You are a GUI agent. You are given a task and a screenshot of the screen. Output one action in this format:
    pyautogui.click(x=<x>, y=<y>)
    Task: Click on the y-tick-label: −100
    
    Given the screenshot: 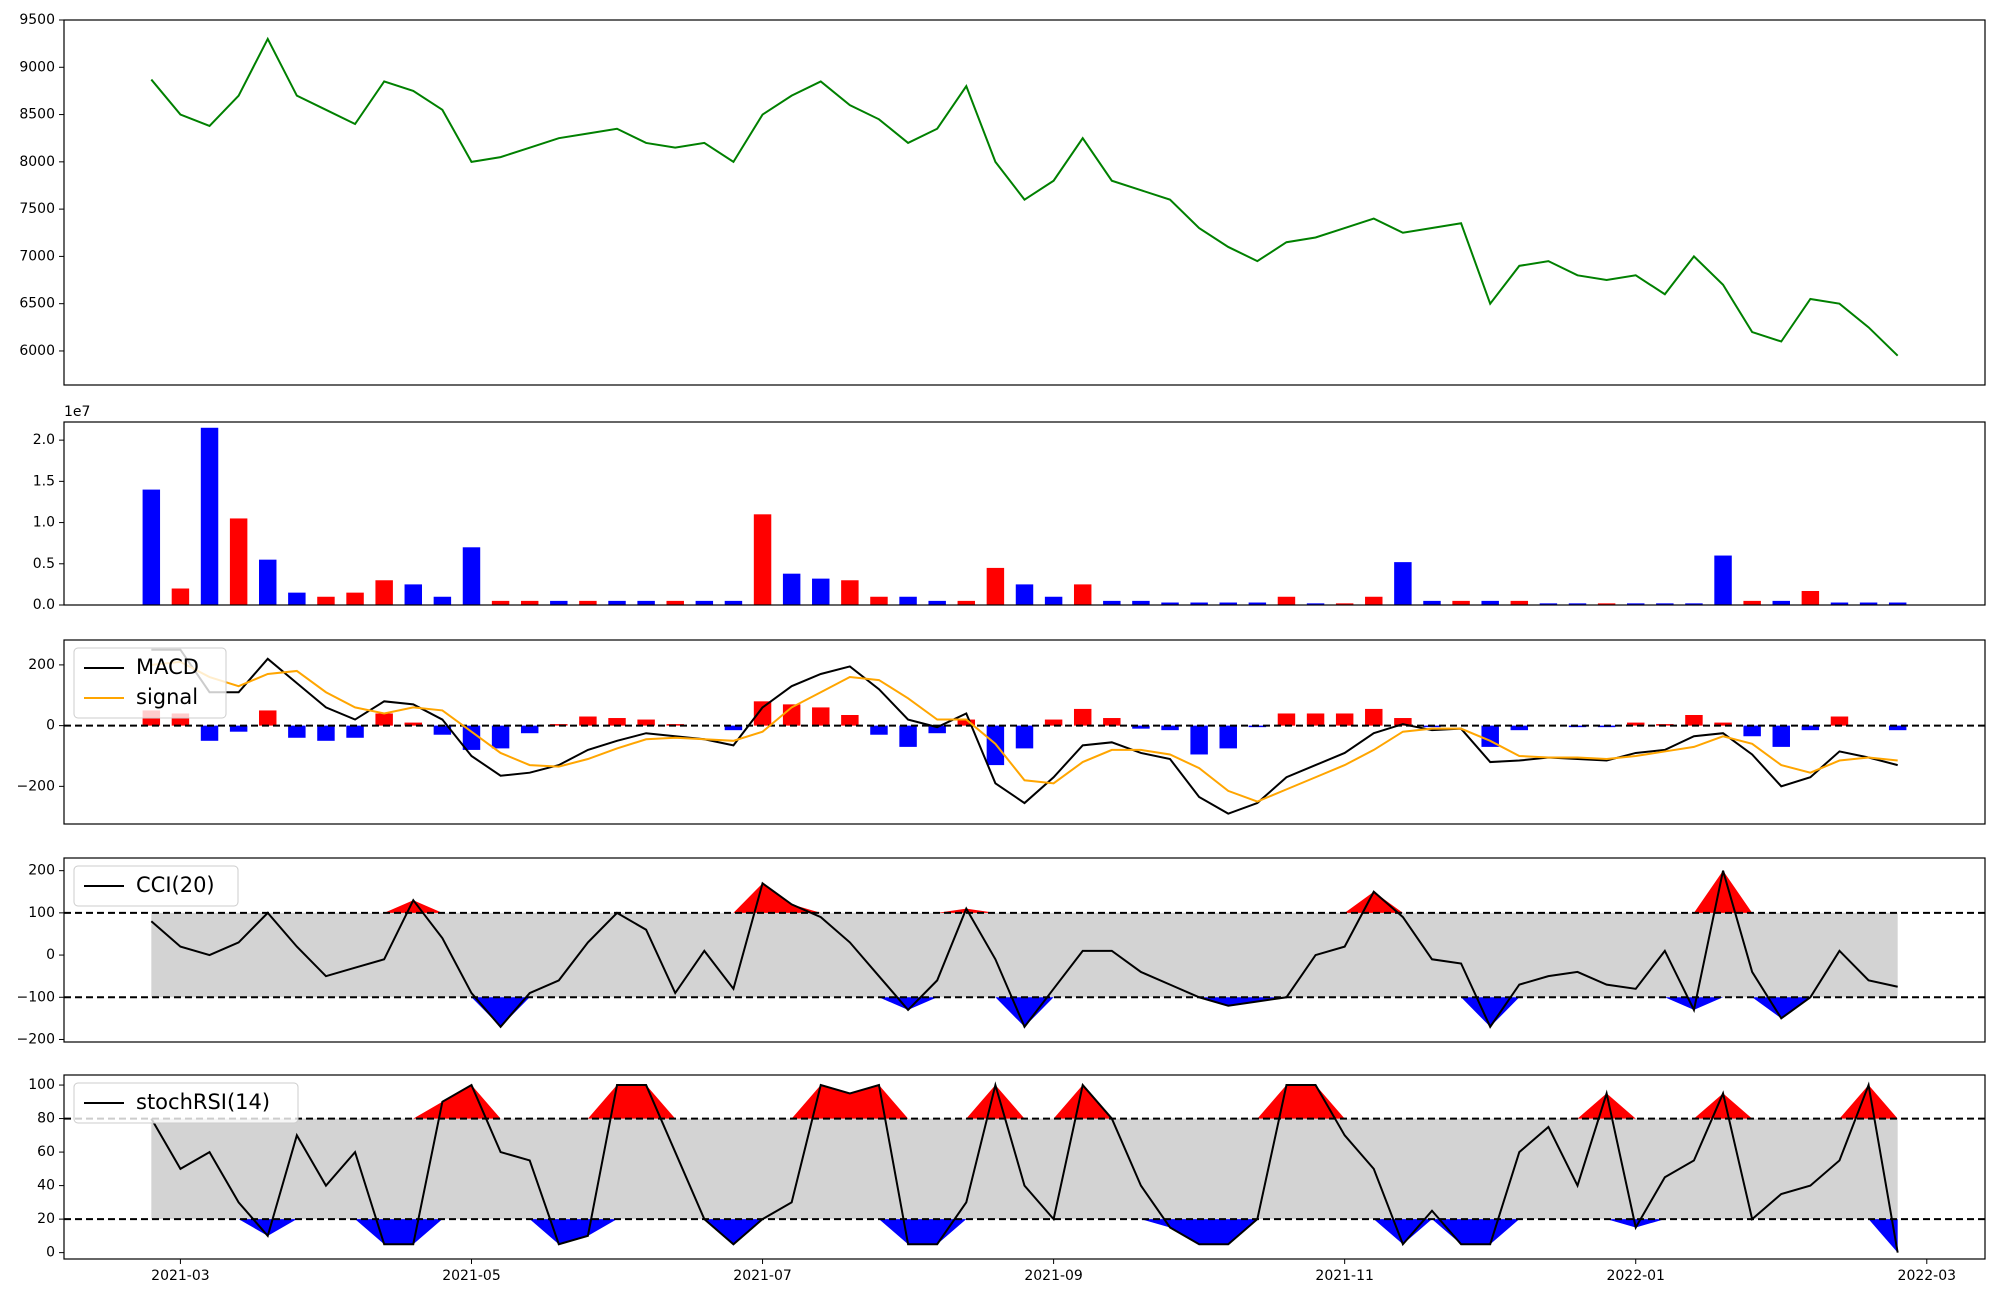 What is the action you would take?
    pyautogui.click(x=36, y=997)
    